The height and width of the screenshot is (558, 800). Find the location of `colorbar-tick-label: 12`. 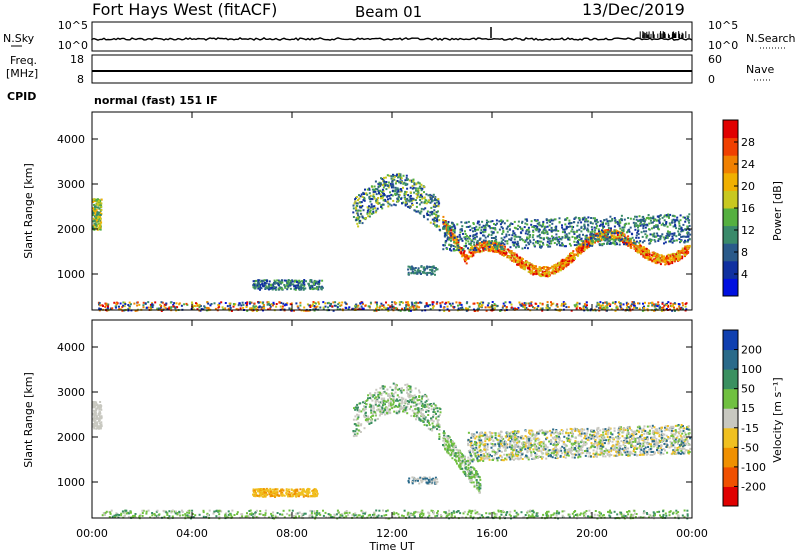

colorbar-tick-label: 12 is located at coordinates (748, 230).